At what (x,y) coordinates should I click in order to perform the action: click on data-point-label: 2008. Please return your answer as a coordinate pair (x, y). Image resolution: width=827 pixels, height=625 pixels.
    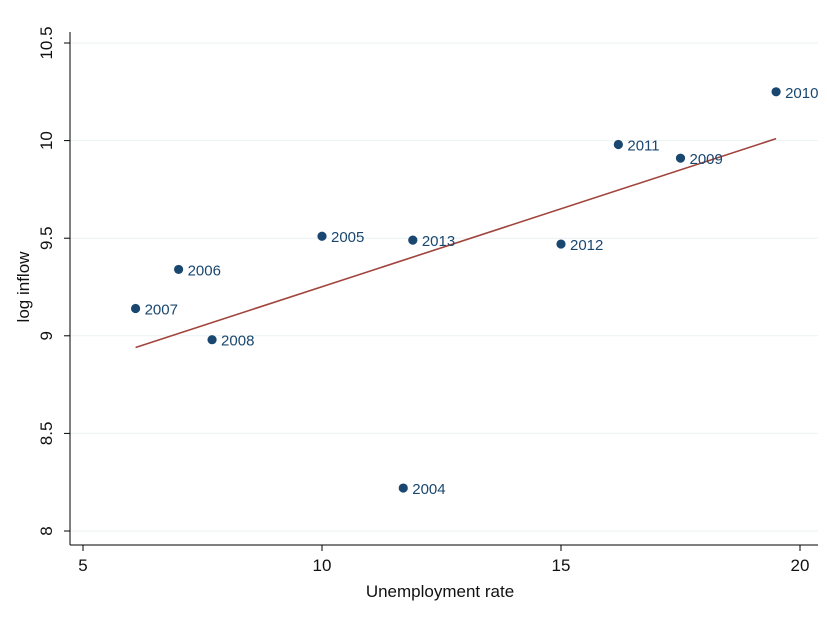
    Looking at the image, I should click on (237, 341).